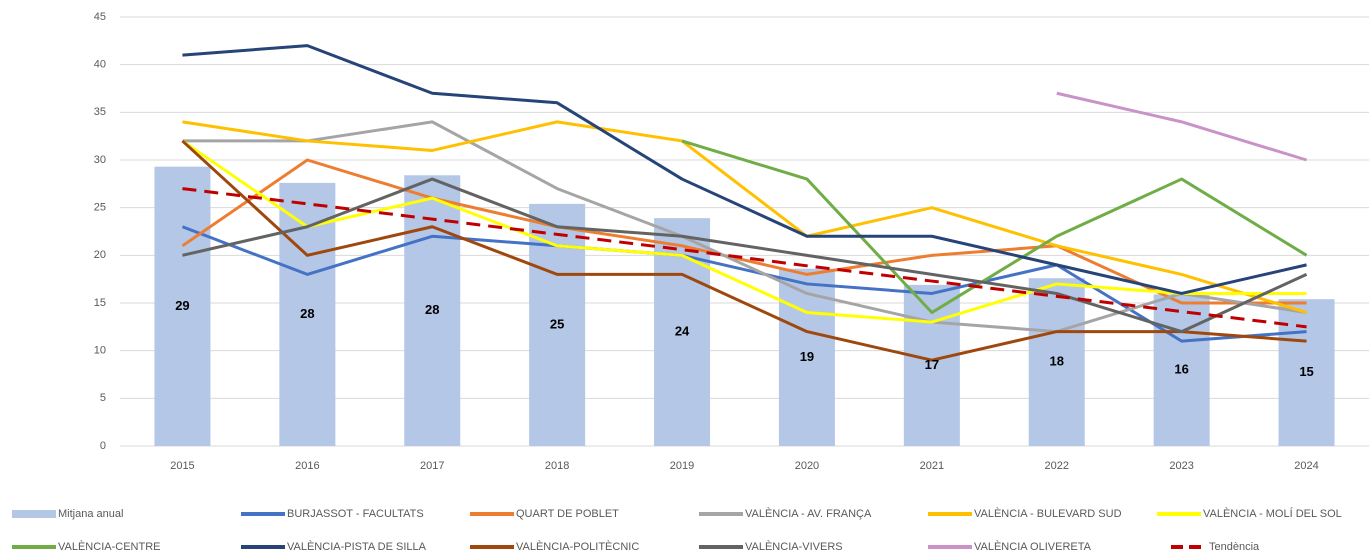 The image size is (1369, 556). Describe the element at coordinates (1306, 466) in the screenshot. I see `x-tick-label: 2024` at that location.